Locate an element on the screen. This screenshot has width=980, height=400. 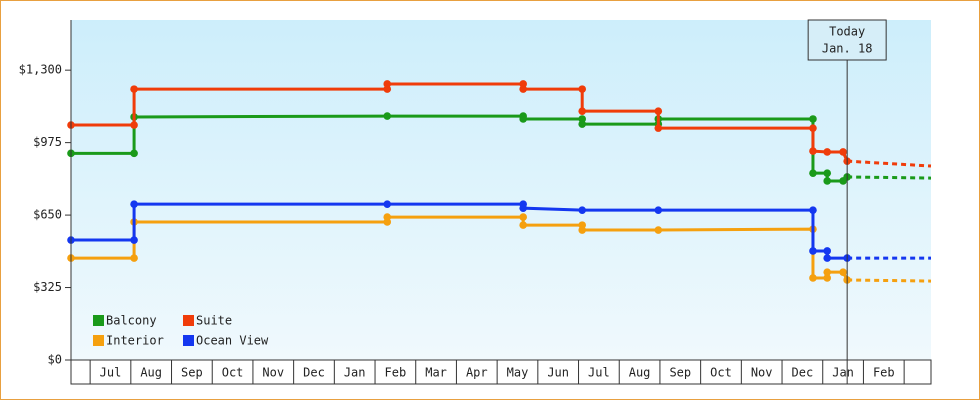
x-tick-label: May is located at coordinates (518, 373).